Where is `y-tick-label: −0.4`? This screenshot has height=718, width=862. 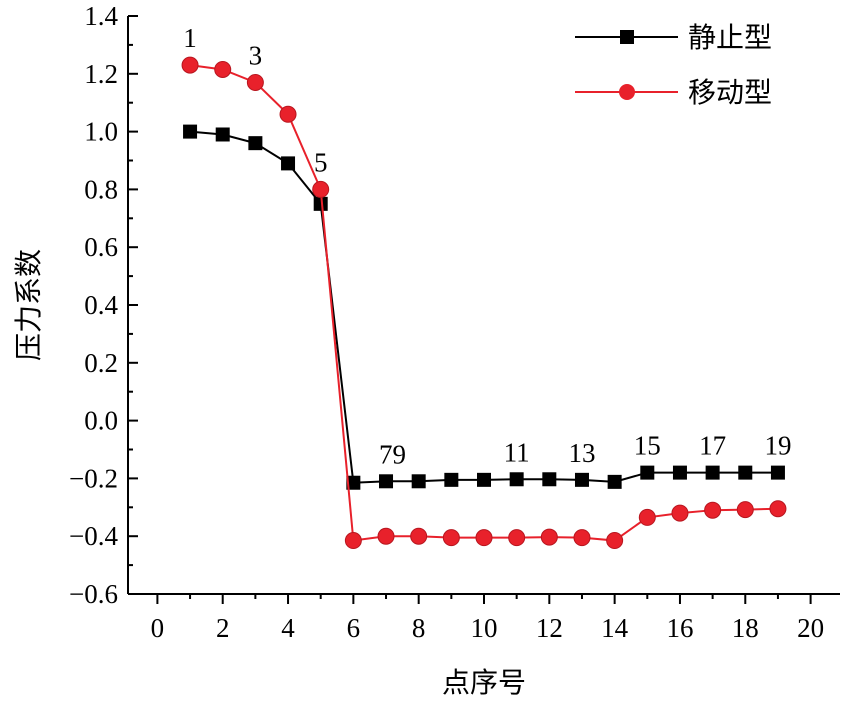
y-tick-label: −0.4 is located at coordinates (93, 536).